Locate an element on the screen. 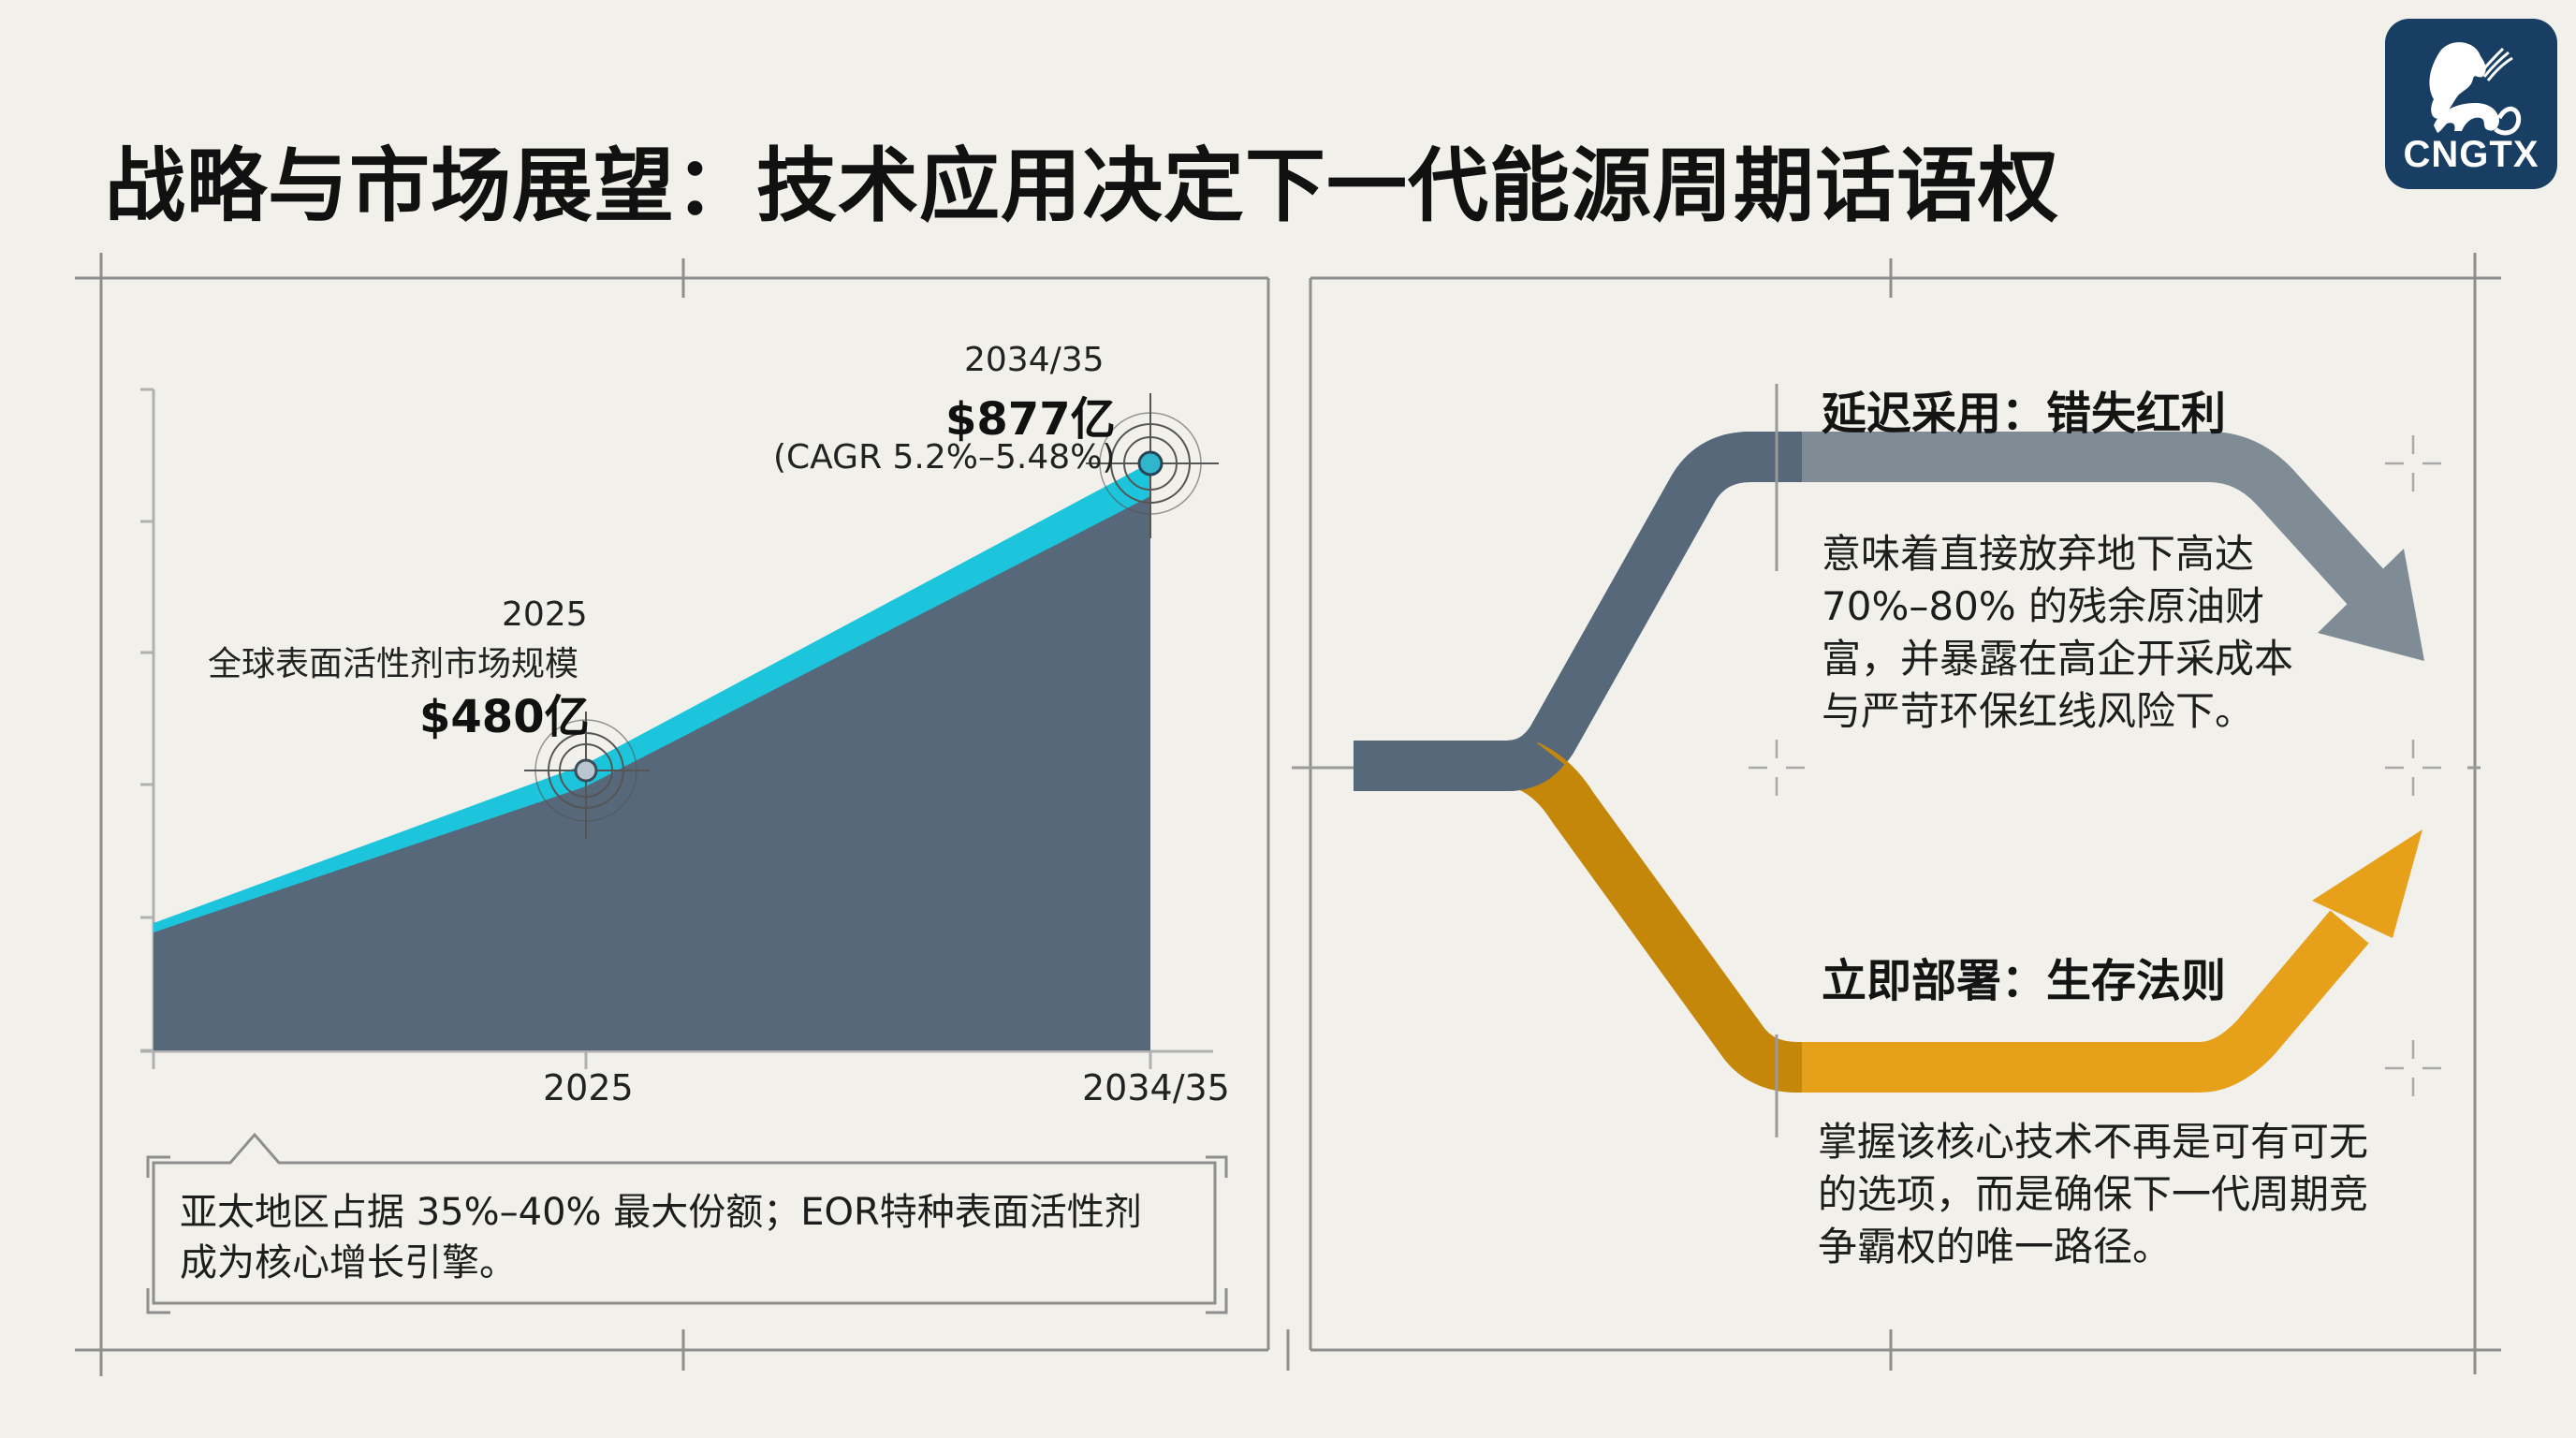  x-axis-label-2025: 2025 is located at coordinates (588, 1087).